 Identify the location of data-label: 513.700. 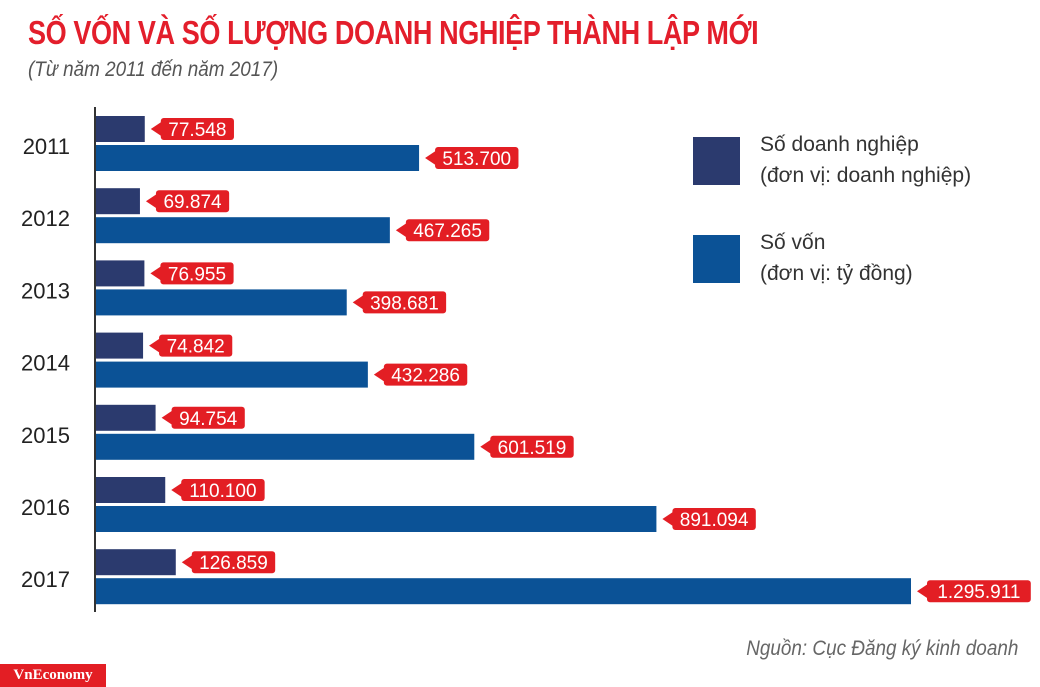
(476, 159).